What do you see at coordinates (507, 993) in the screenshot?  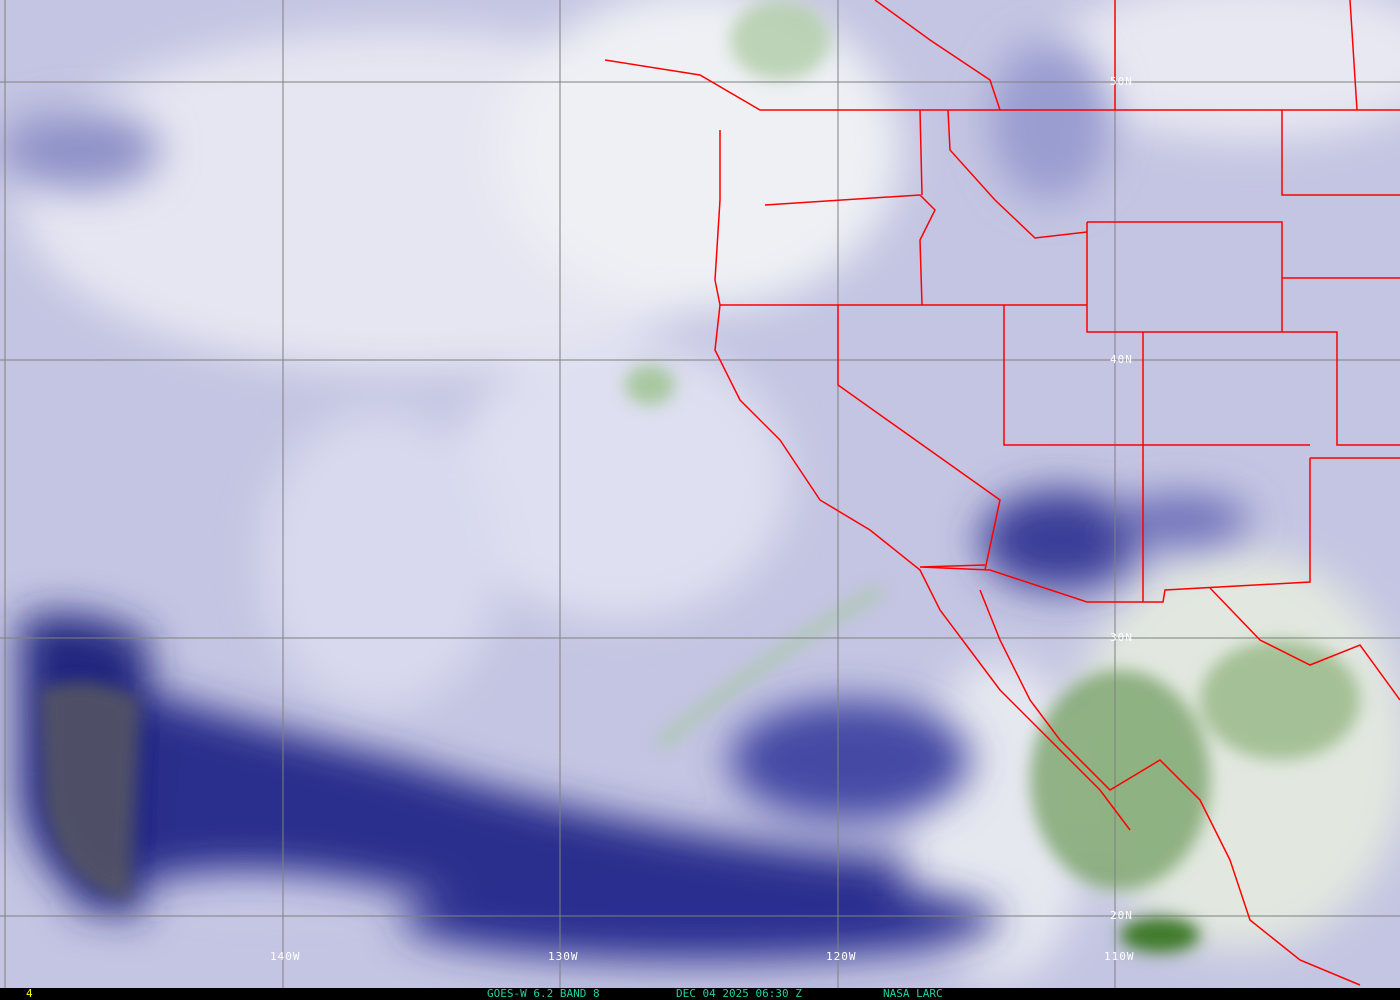 I see `satellite-name: GOES-W` at bounding box center [507, 993].